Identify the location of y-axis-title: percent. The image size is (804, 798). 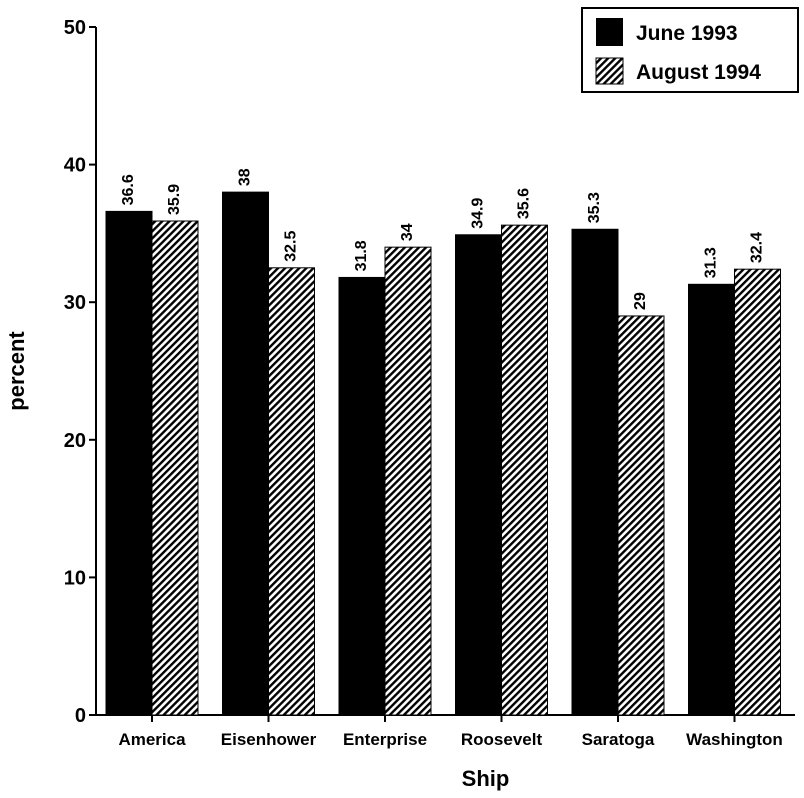
(16, 371).